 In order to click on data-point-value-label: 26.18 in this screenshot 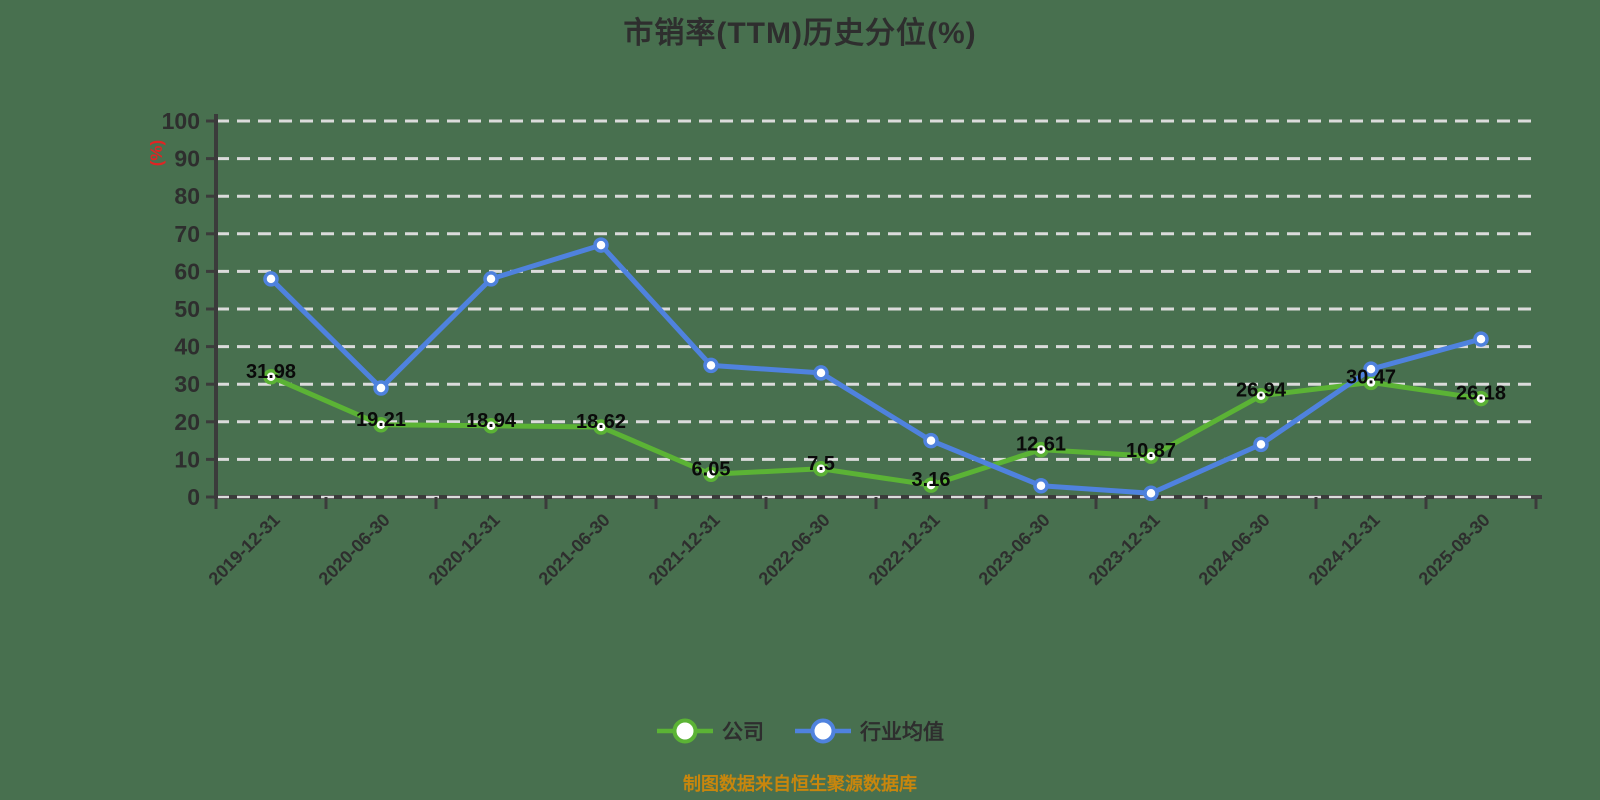, I will do `click(1481, 394)`.